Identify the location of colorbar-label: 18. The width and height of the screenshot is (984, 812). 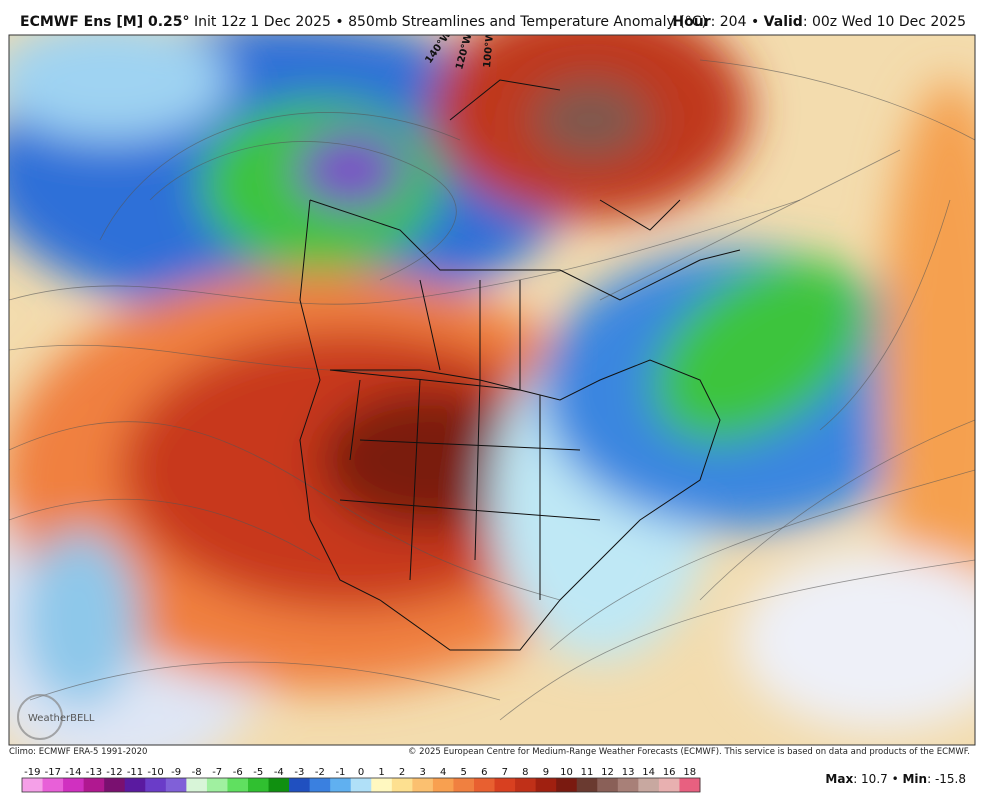
(689, 772).